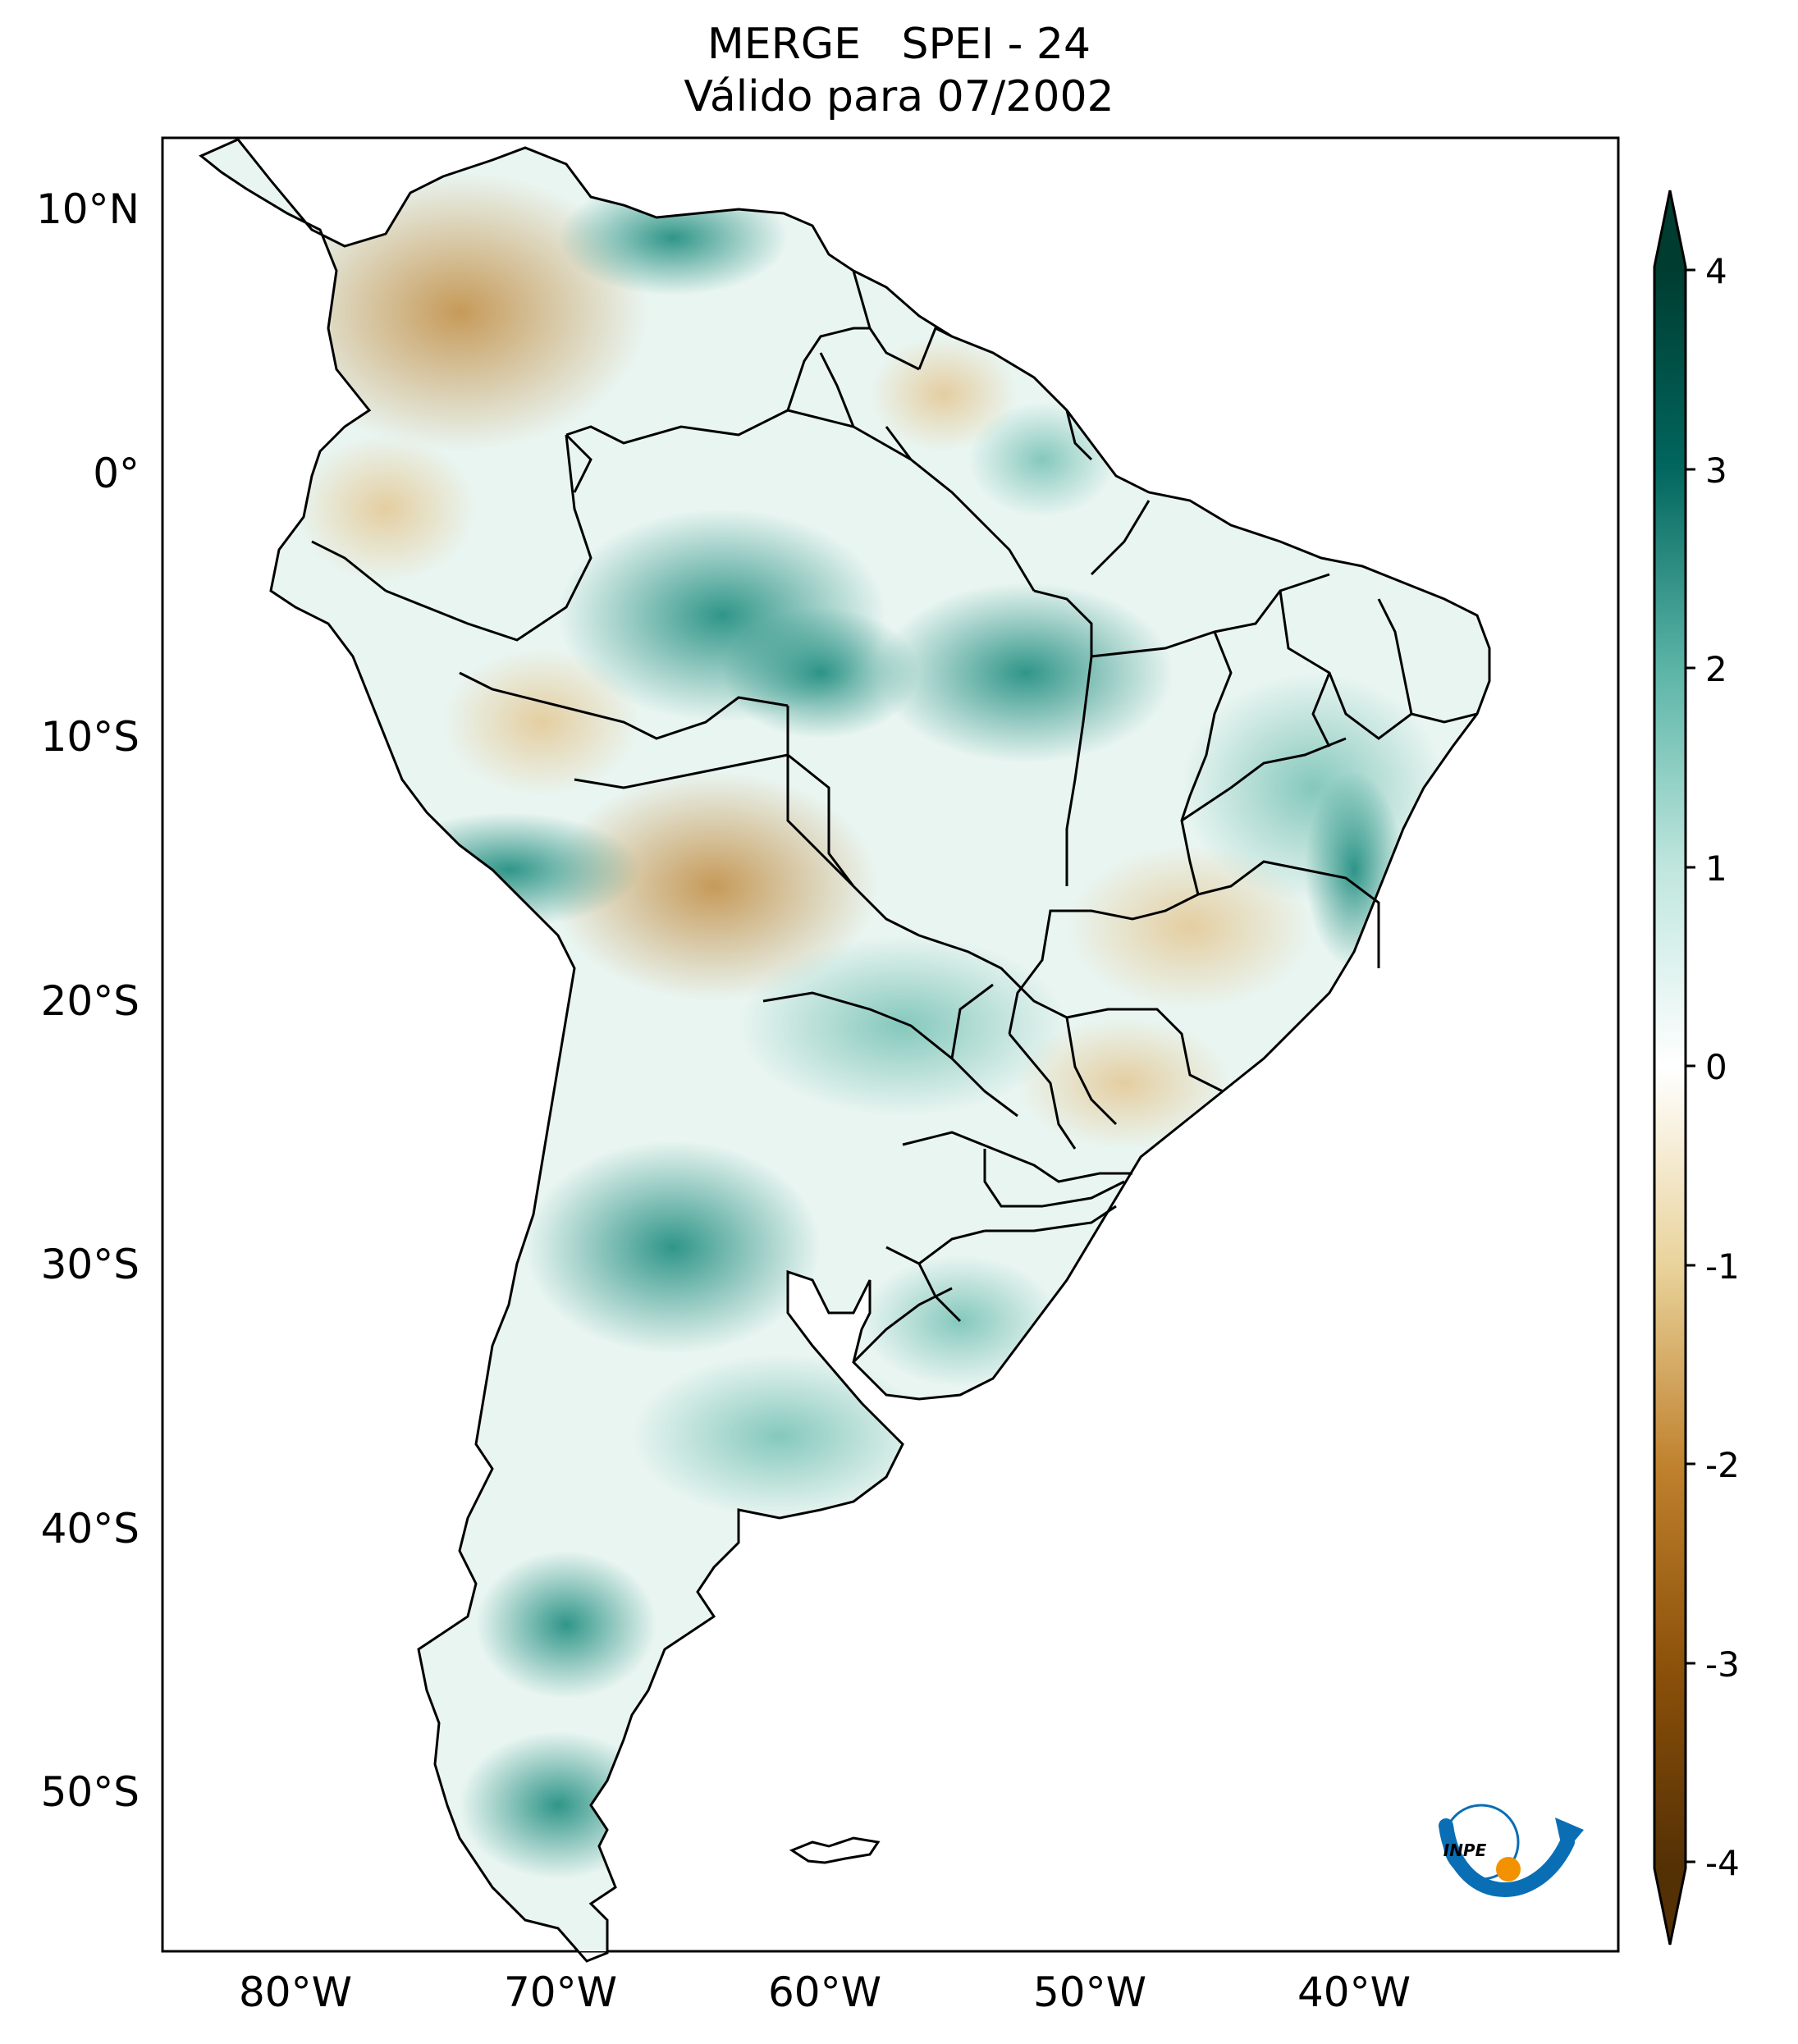  What do you see at coordinates (1722, 1664) in the screenshot?
I see `colorbar-tick-label: -3` at bounding box center [1722, 1664].